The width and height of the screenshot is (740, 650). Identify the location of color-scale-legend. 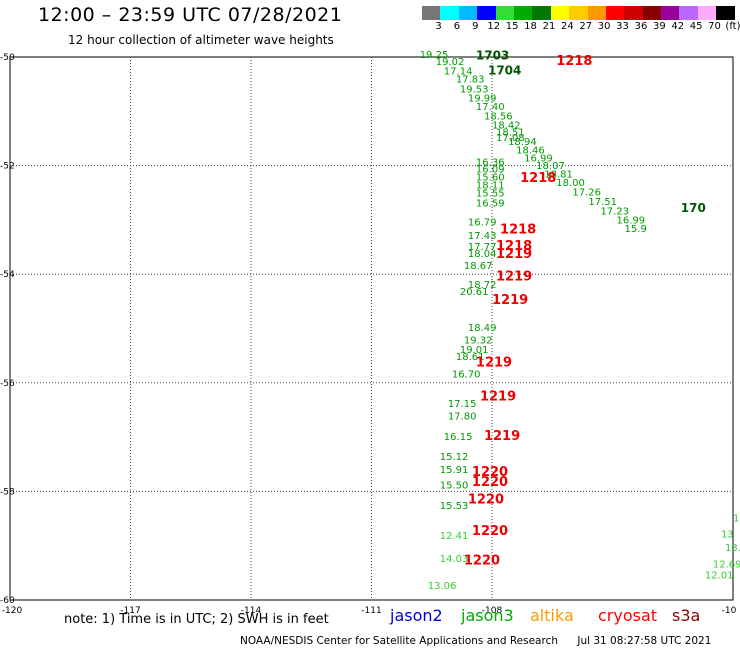
(578, 13).